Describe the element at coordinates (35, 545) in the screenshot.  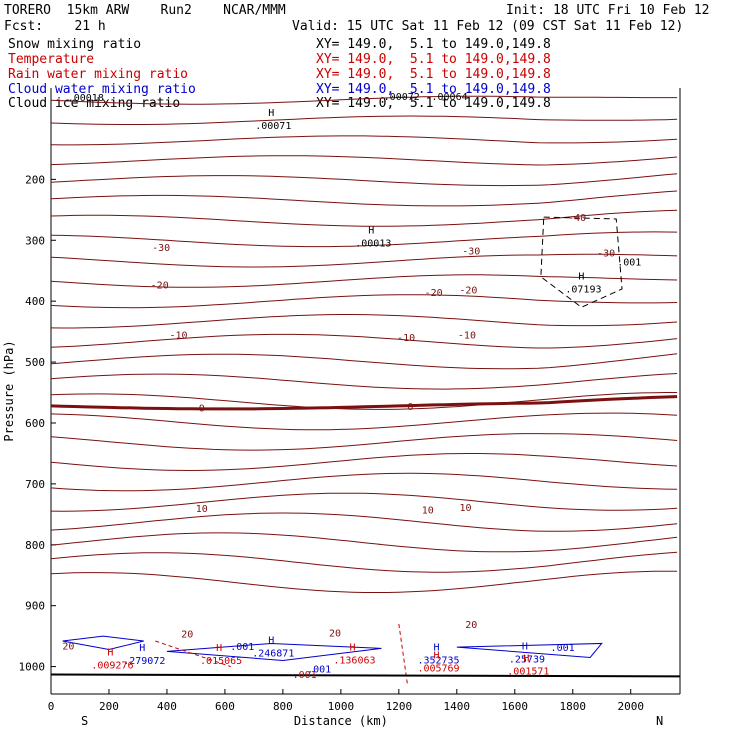
I see `y-tick-label: 800` at that location.